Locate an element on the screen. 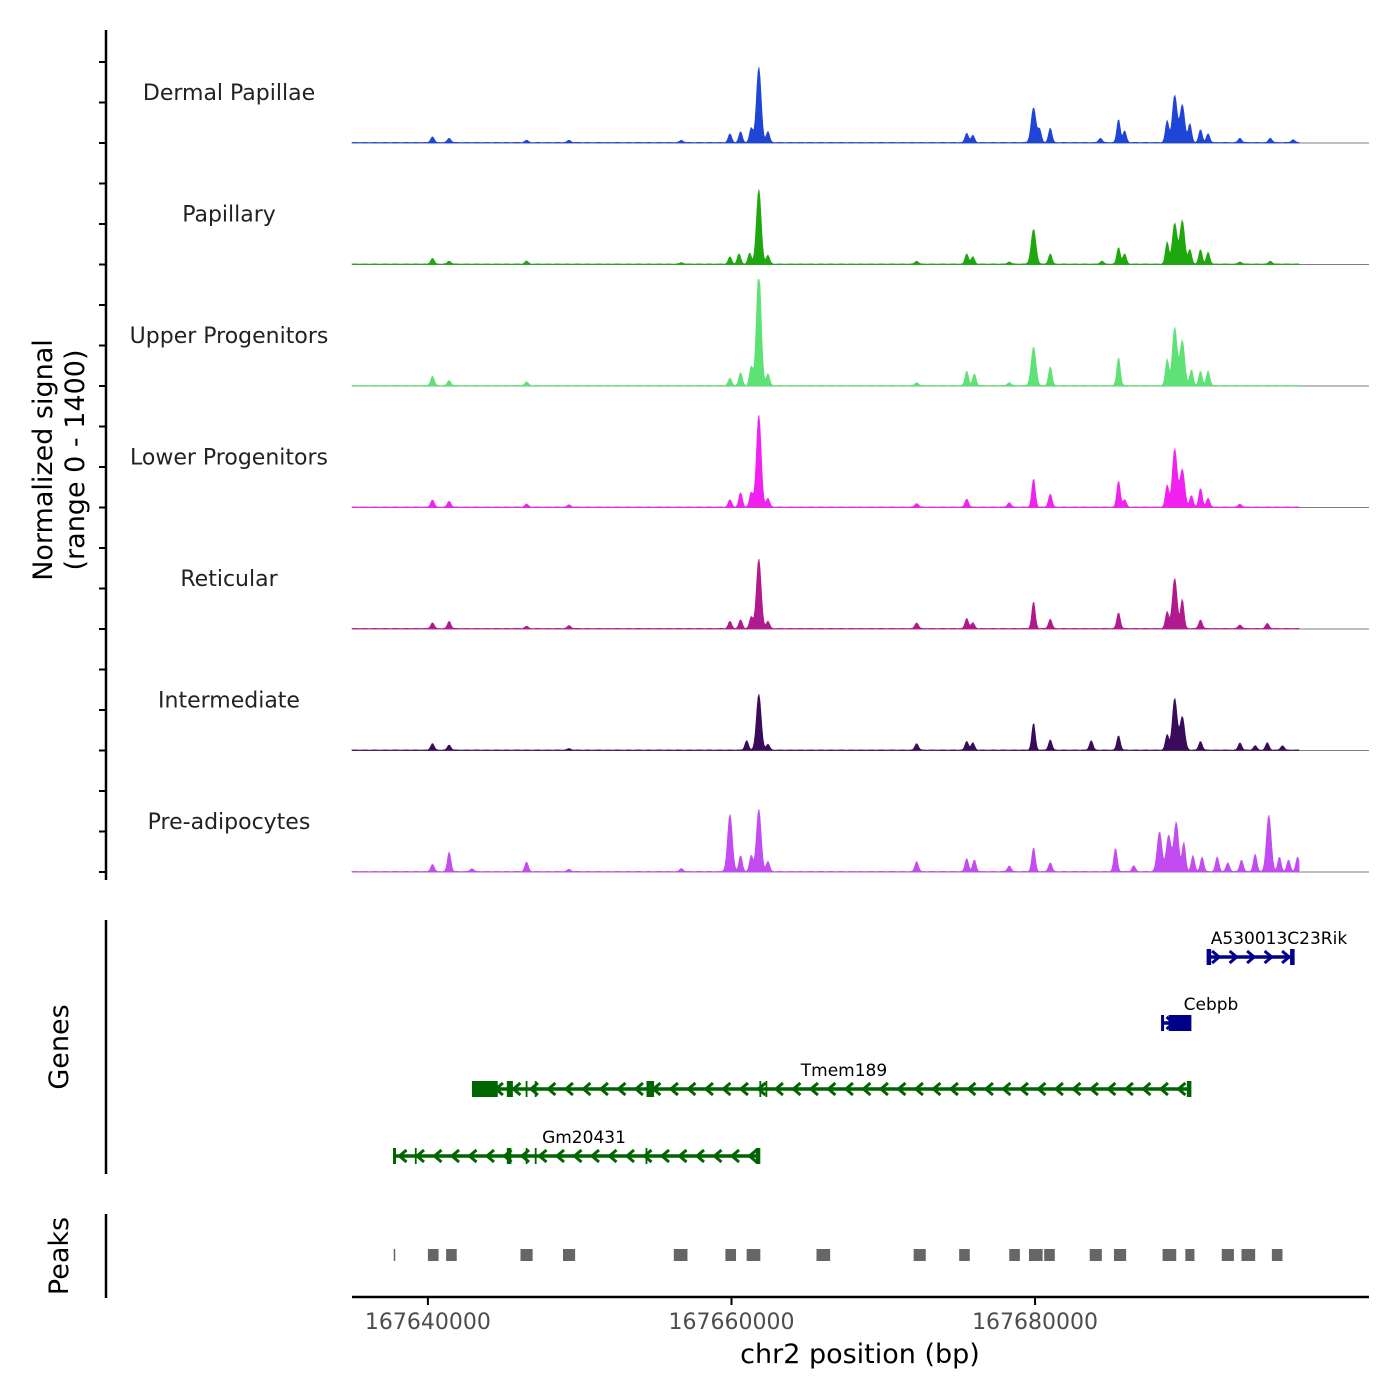 This screenshot has height=1400, width=1400. x-axis-title: chr2 position (bp) is located at coordinates (860, 1354).